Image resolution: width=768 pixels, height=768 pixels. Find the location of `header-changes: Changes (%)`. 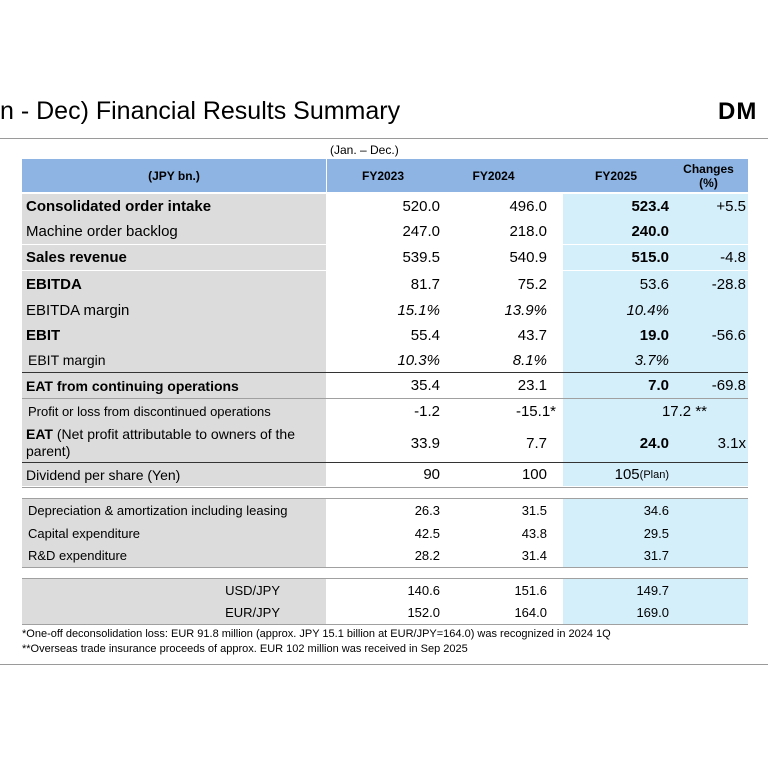

header-changes: Changes (%) is located at coordinates (708, 175).